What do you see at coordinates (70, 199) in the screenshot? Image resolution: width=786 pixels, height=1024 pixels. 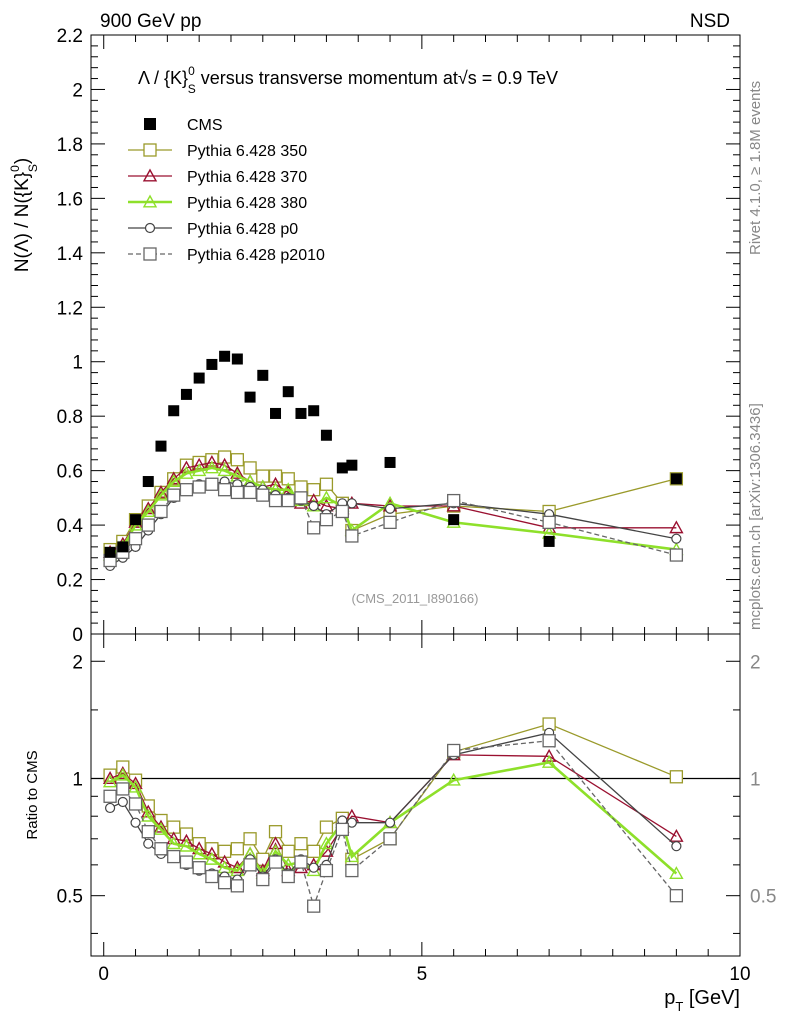 I see `main-ytick-label: 1.6` at bounding box center [70, 199].